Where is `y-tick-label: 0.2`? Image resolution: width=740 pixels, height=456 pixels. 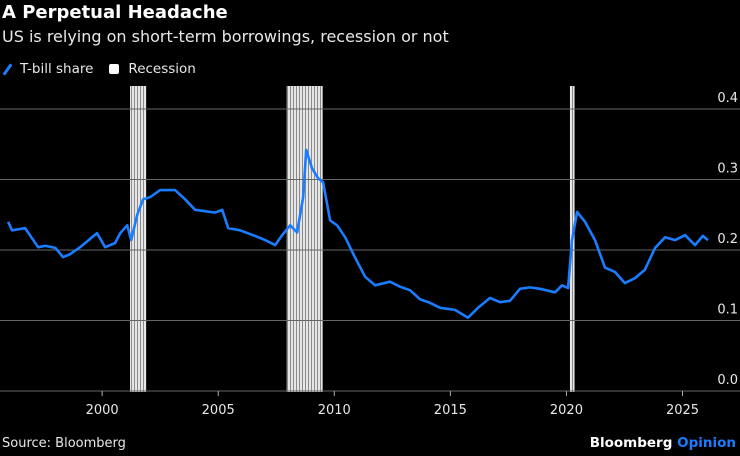 y-tick-label: 0.2 is located at coordinates (727, 239).